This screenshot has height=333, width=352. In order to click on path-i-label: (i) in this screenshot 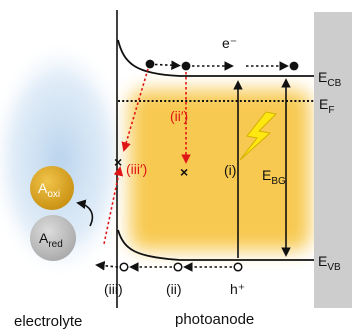, I will do `click(230, 170)`.